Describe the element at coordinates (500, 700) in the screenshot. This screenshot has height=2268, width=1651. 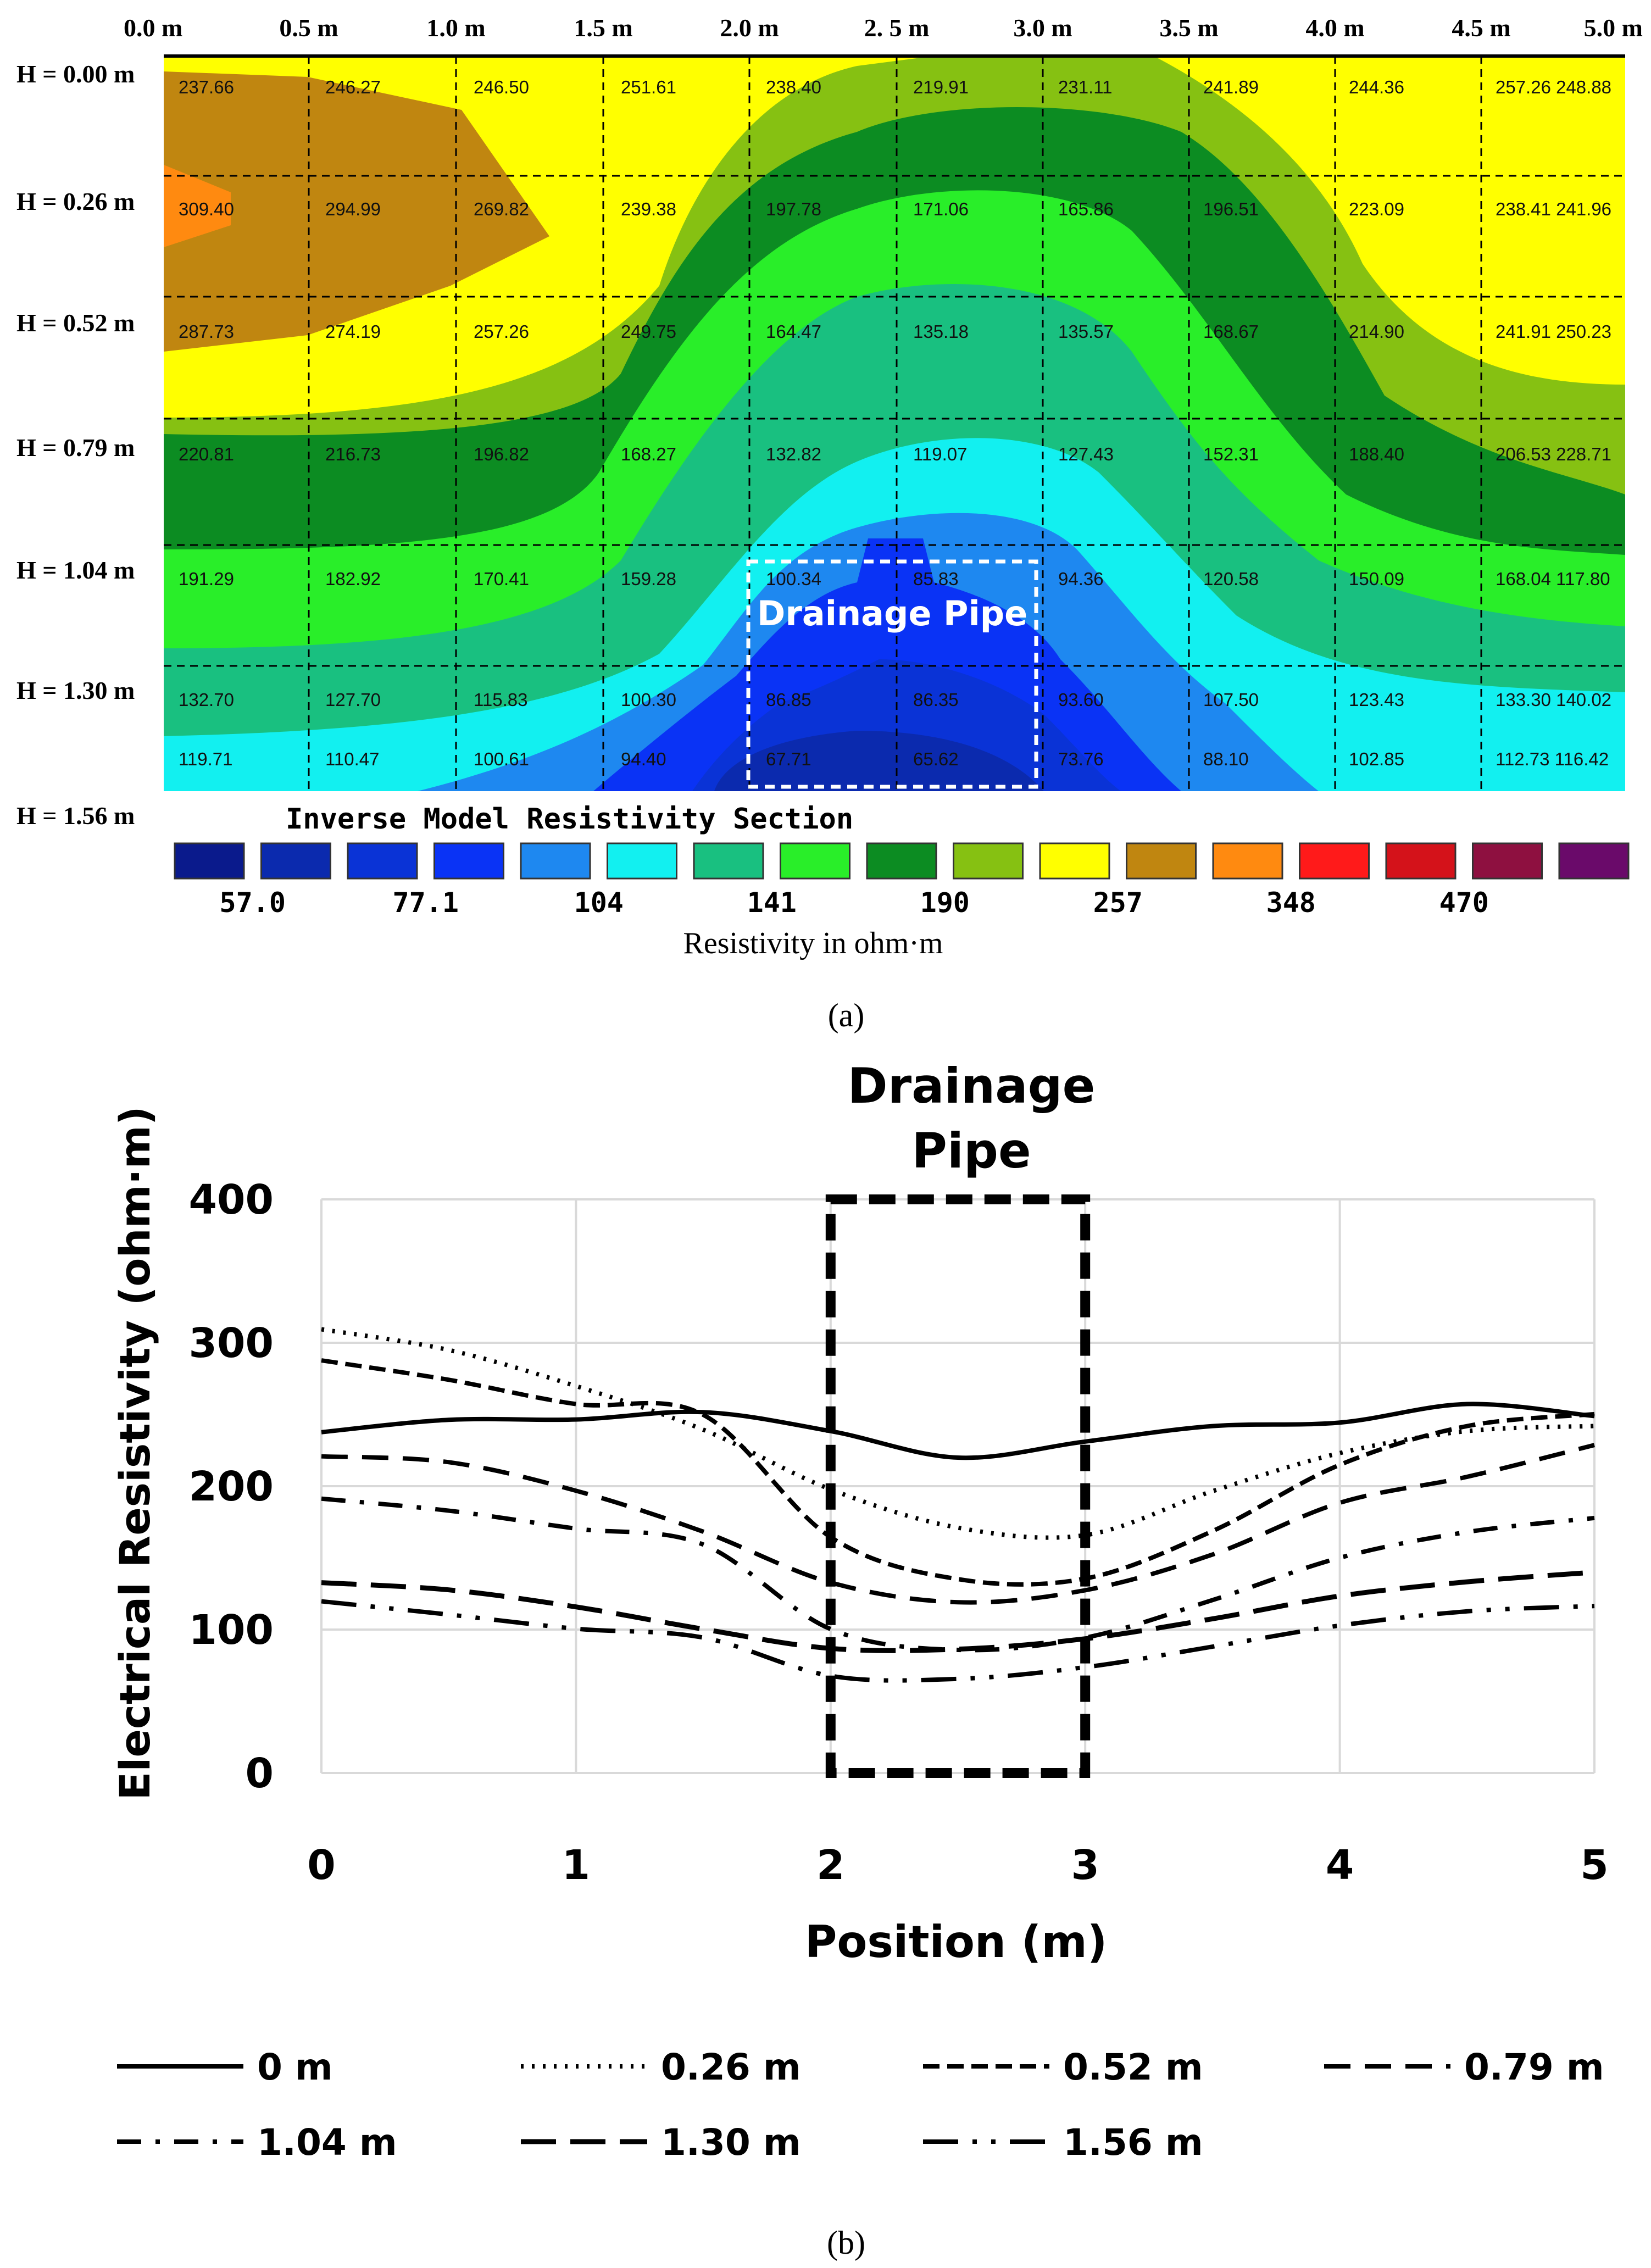
I see `section-cell-value: 115.83` at that location.